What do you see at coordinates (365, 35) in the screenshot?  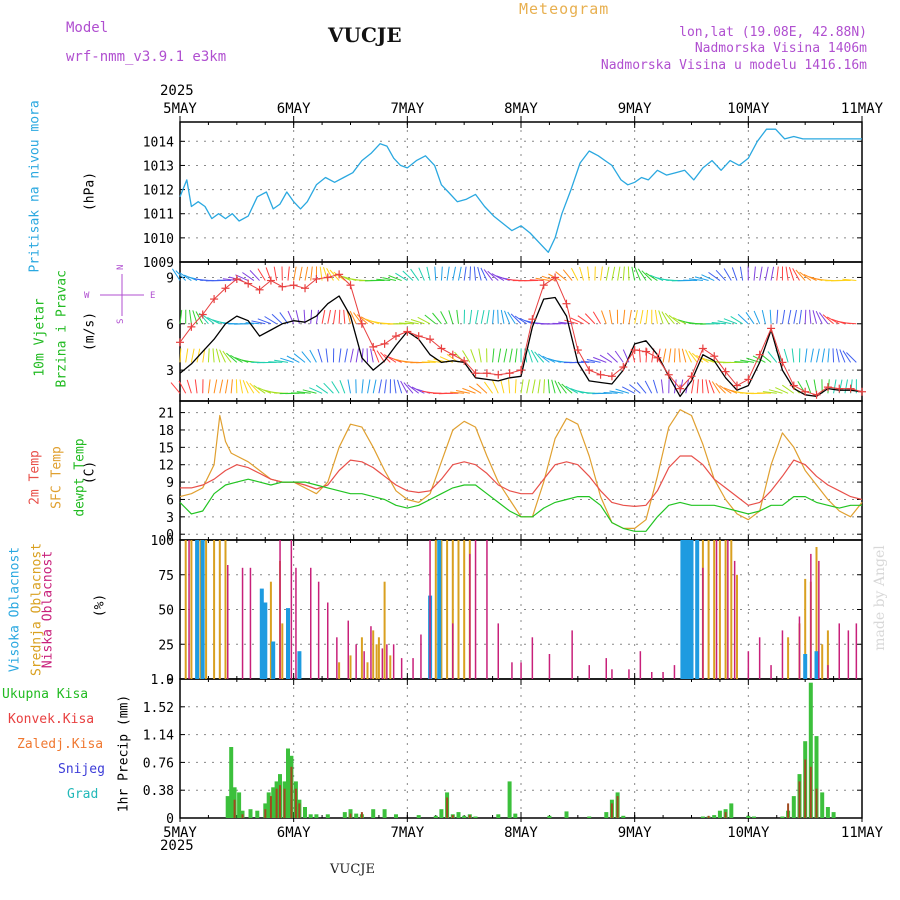 I see `page-title: VUCJE` at bounding box center [365, 35].